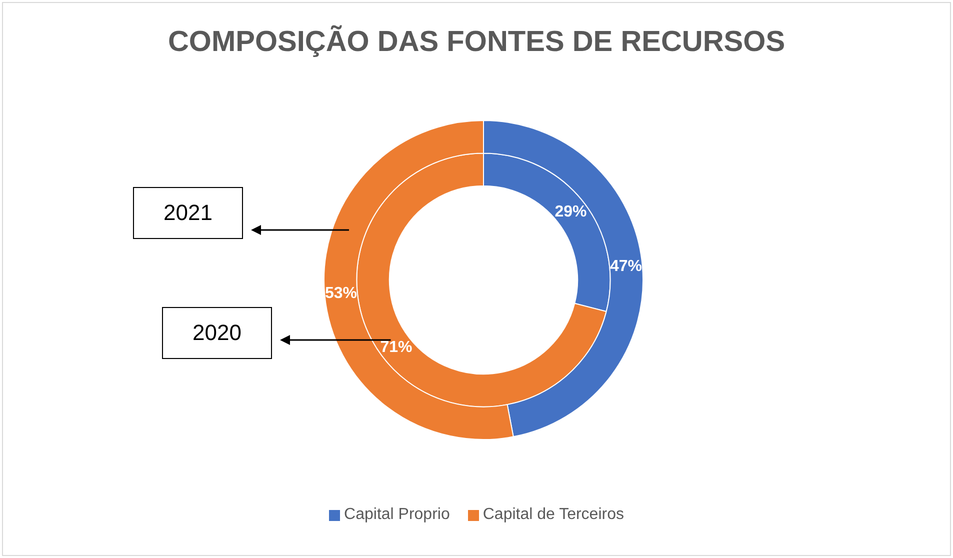 Image resolution: width=953 pixels, height=558 pixels. I want to click on text: 2020, so click(217, 333).